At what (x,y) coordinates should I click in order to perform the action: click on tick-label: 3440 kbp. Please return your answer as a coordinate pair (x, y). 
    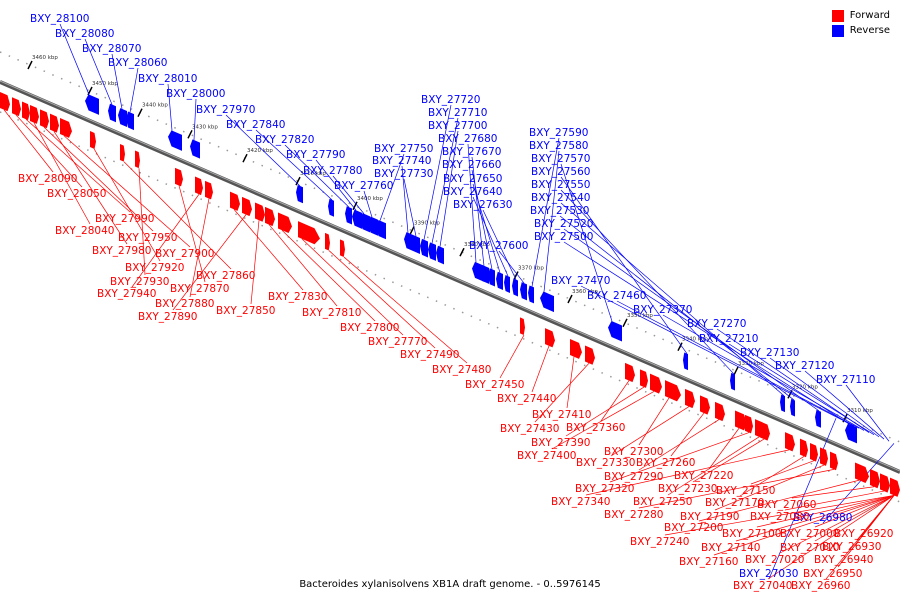
    Looking at the image, I should click on (155, 106).